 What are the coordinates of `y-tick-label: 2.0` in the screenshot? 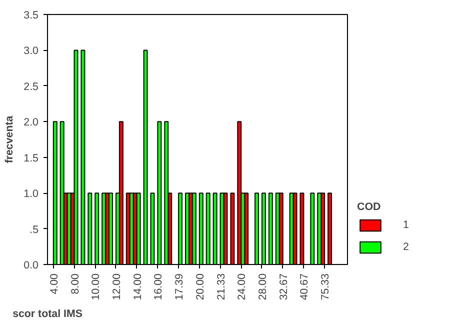 It's located at (31, 122).